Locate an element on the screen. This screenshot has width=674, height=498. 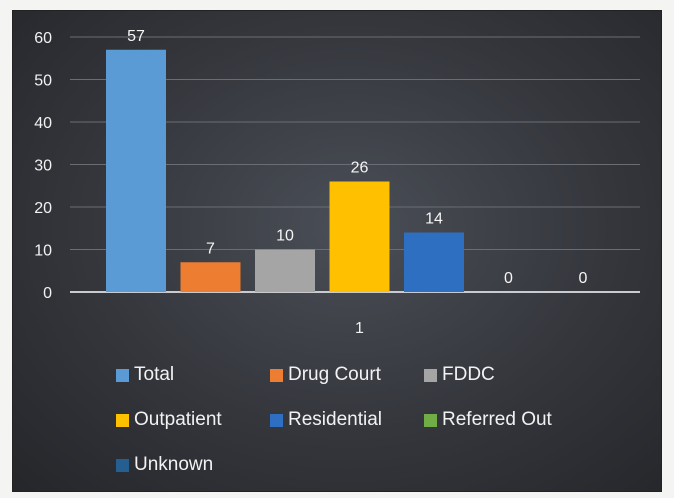
data-label-outpatient: 26 is located at coordinates (360, 168).